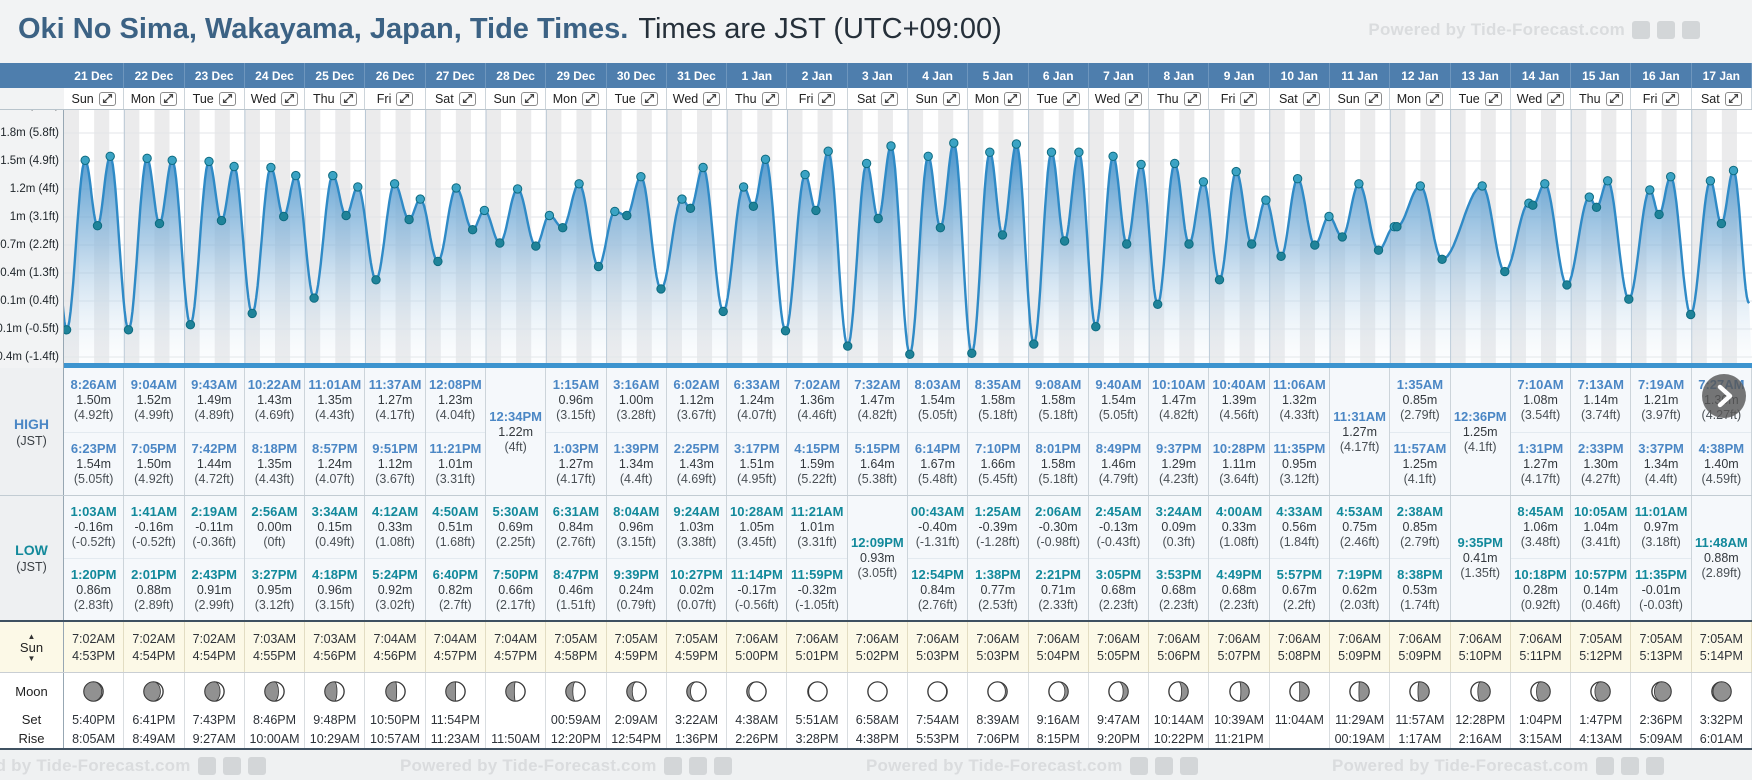 This screenshot has width=1752, height=780. Describe the element at coordinates (1724, 396) in the screenshot. I see `next-days-button` at that location.